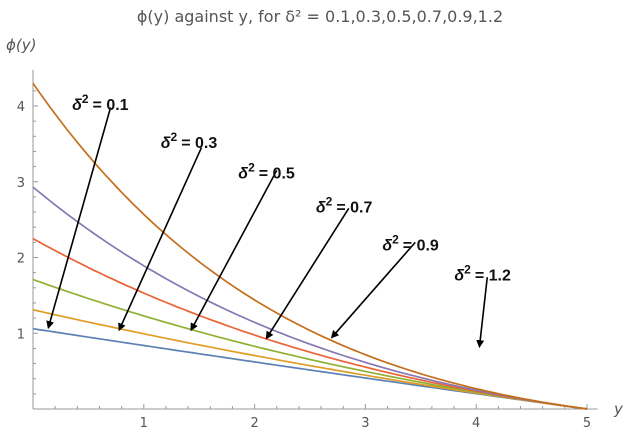 The image size is (635, 441). What do you see at coordinates (100, 103) in the screenshot?
I see `annotation-label-1: δ2 = 0.1` at bounding box center [100, 103].